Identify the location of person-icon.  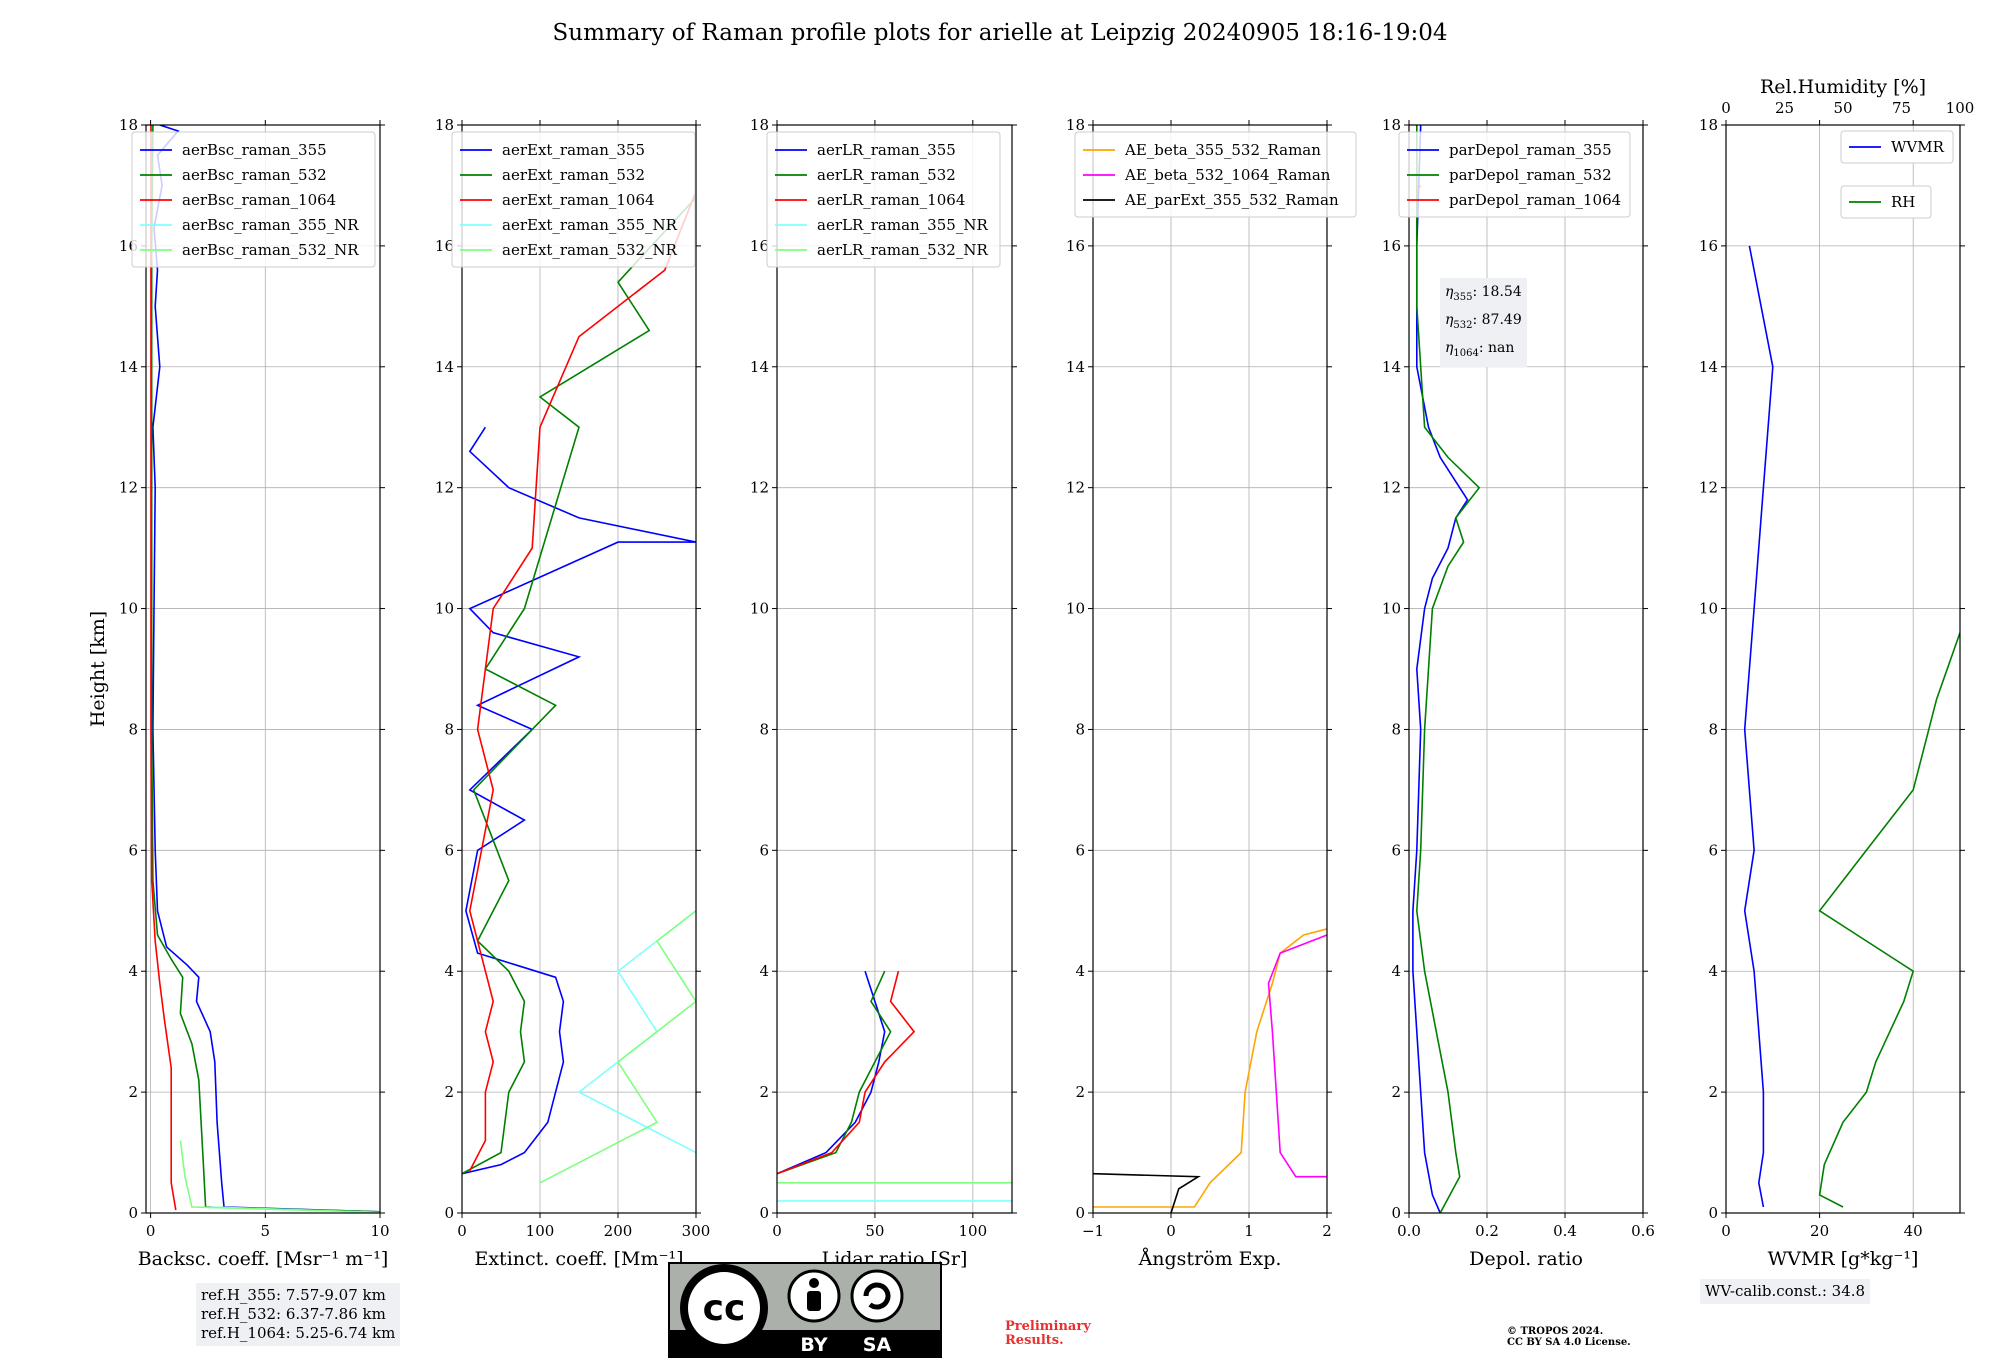
(814, 1283).